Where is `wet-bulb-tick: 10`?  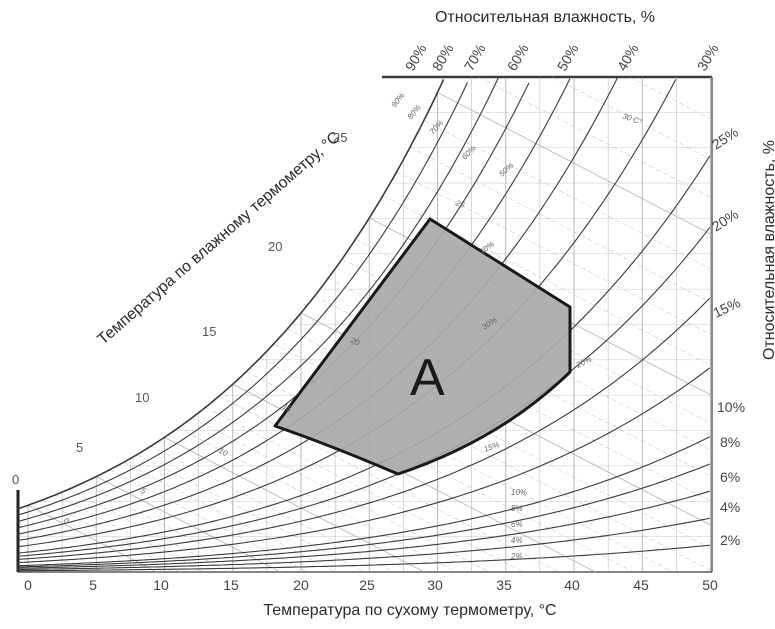 wet-bulb-tick: 10 is located at coordinates (142, 397).